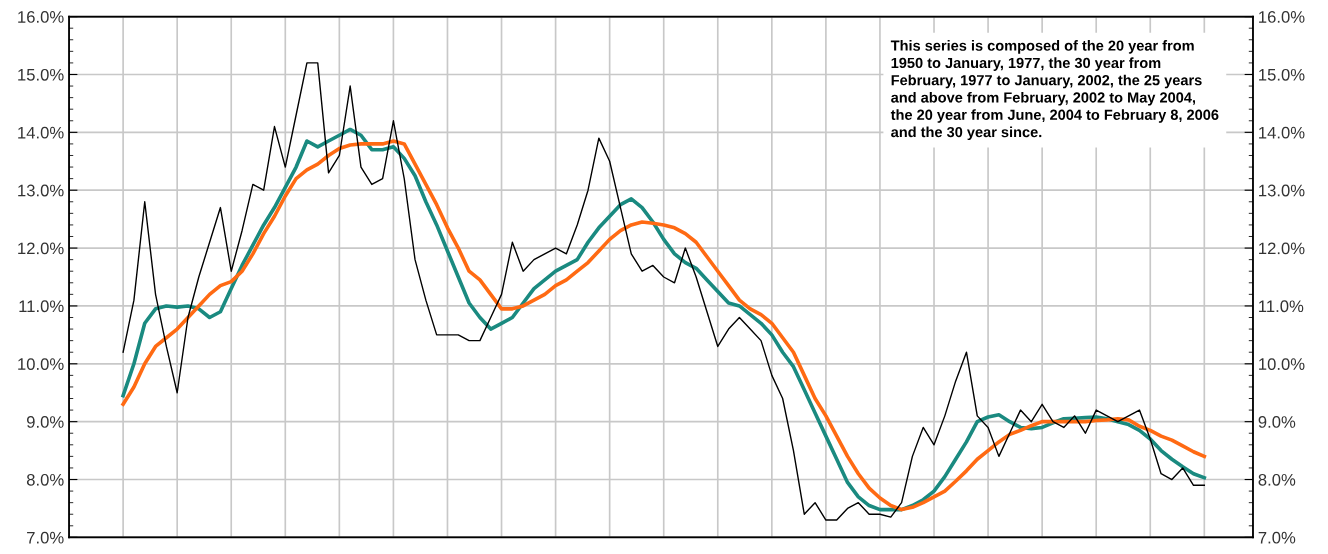 Image resolution: width=1328 pixels, height=554 pixels. What do you see at coordinates (41, 74) in the screenshot?
I see `y-tick-label: 15.0%` at bounding box center [41, 74].